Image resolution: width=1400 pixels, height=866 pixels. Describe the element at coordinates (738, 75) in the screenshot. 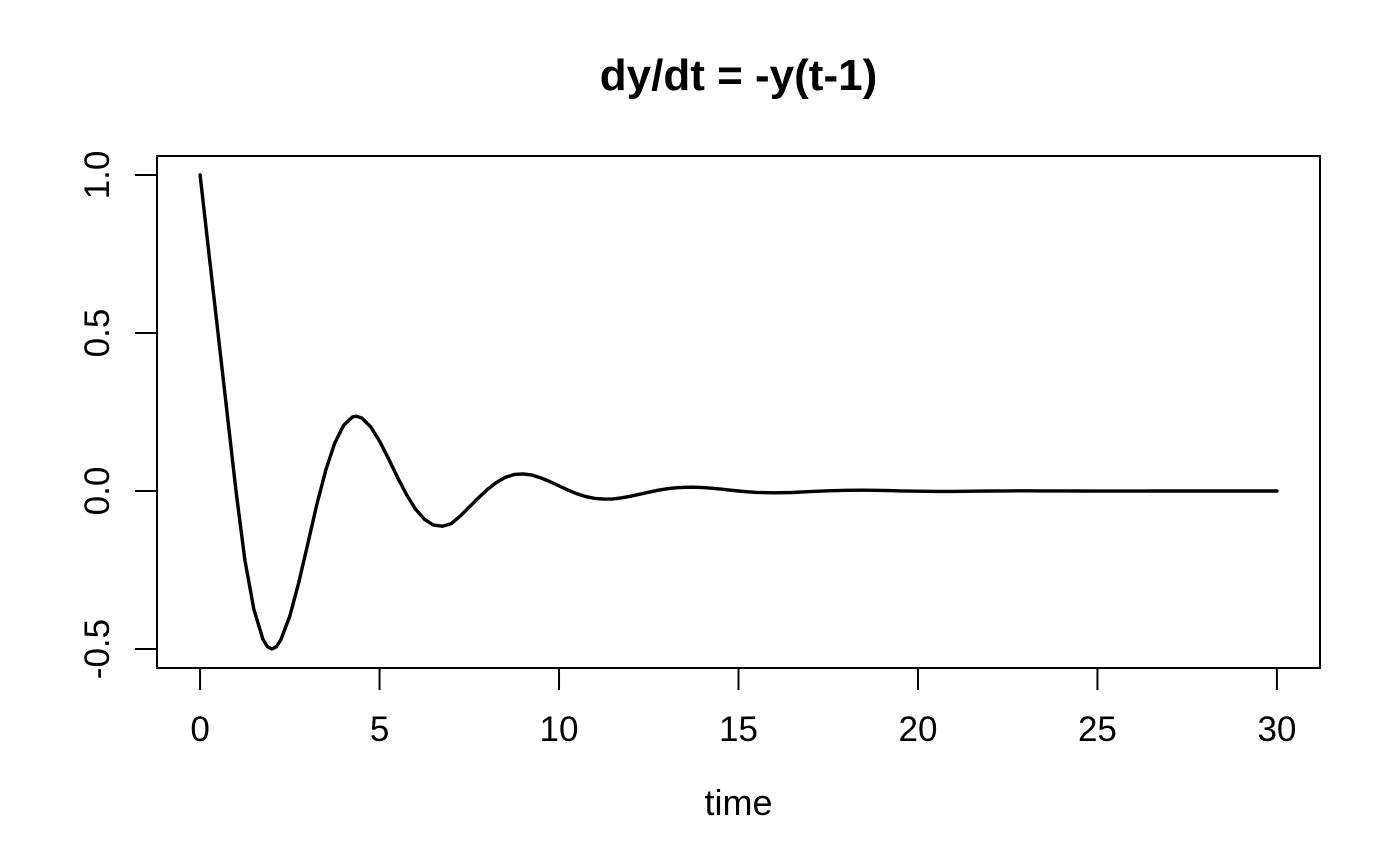

I see `chart-title: dy/dt = -y(t-1)` at that location.